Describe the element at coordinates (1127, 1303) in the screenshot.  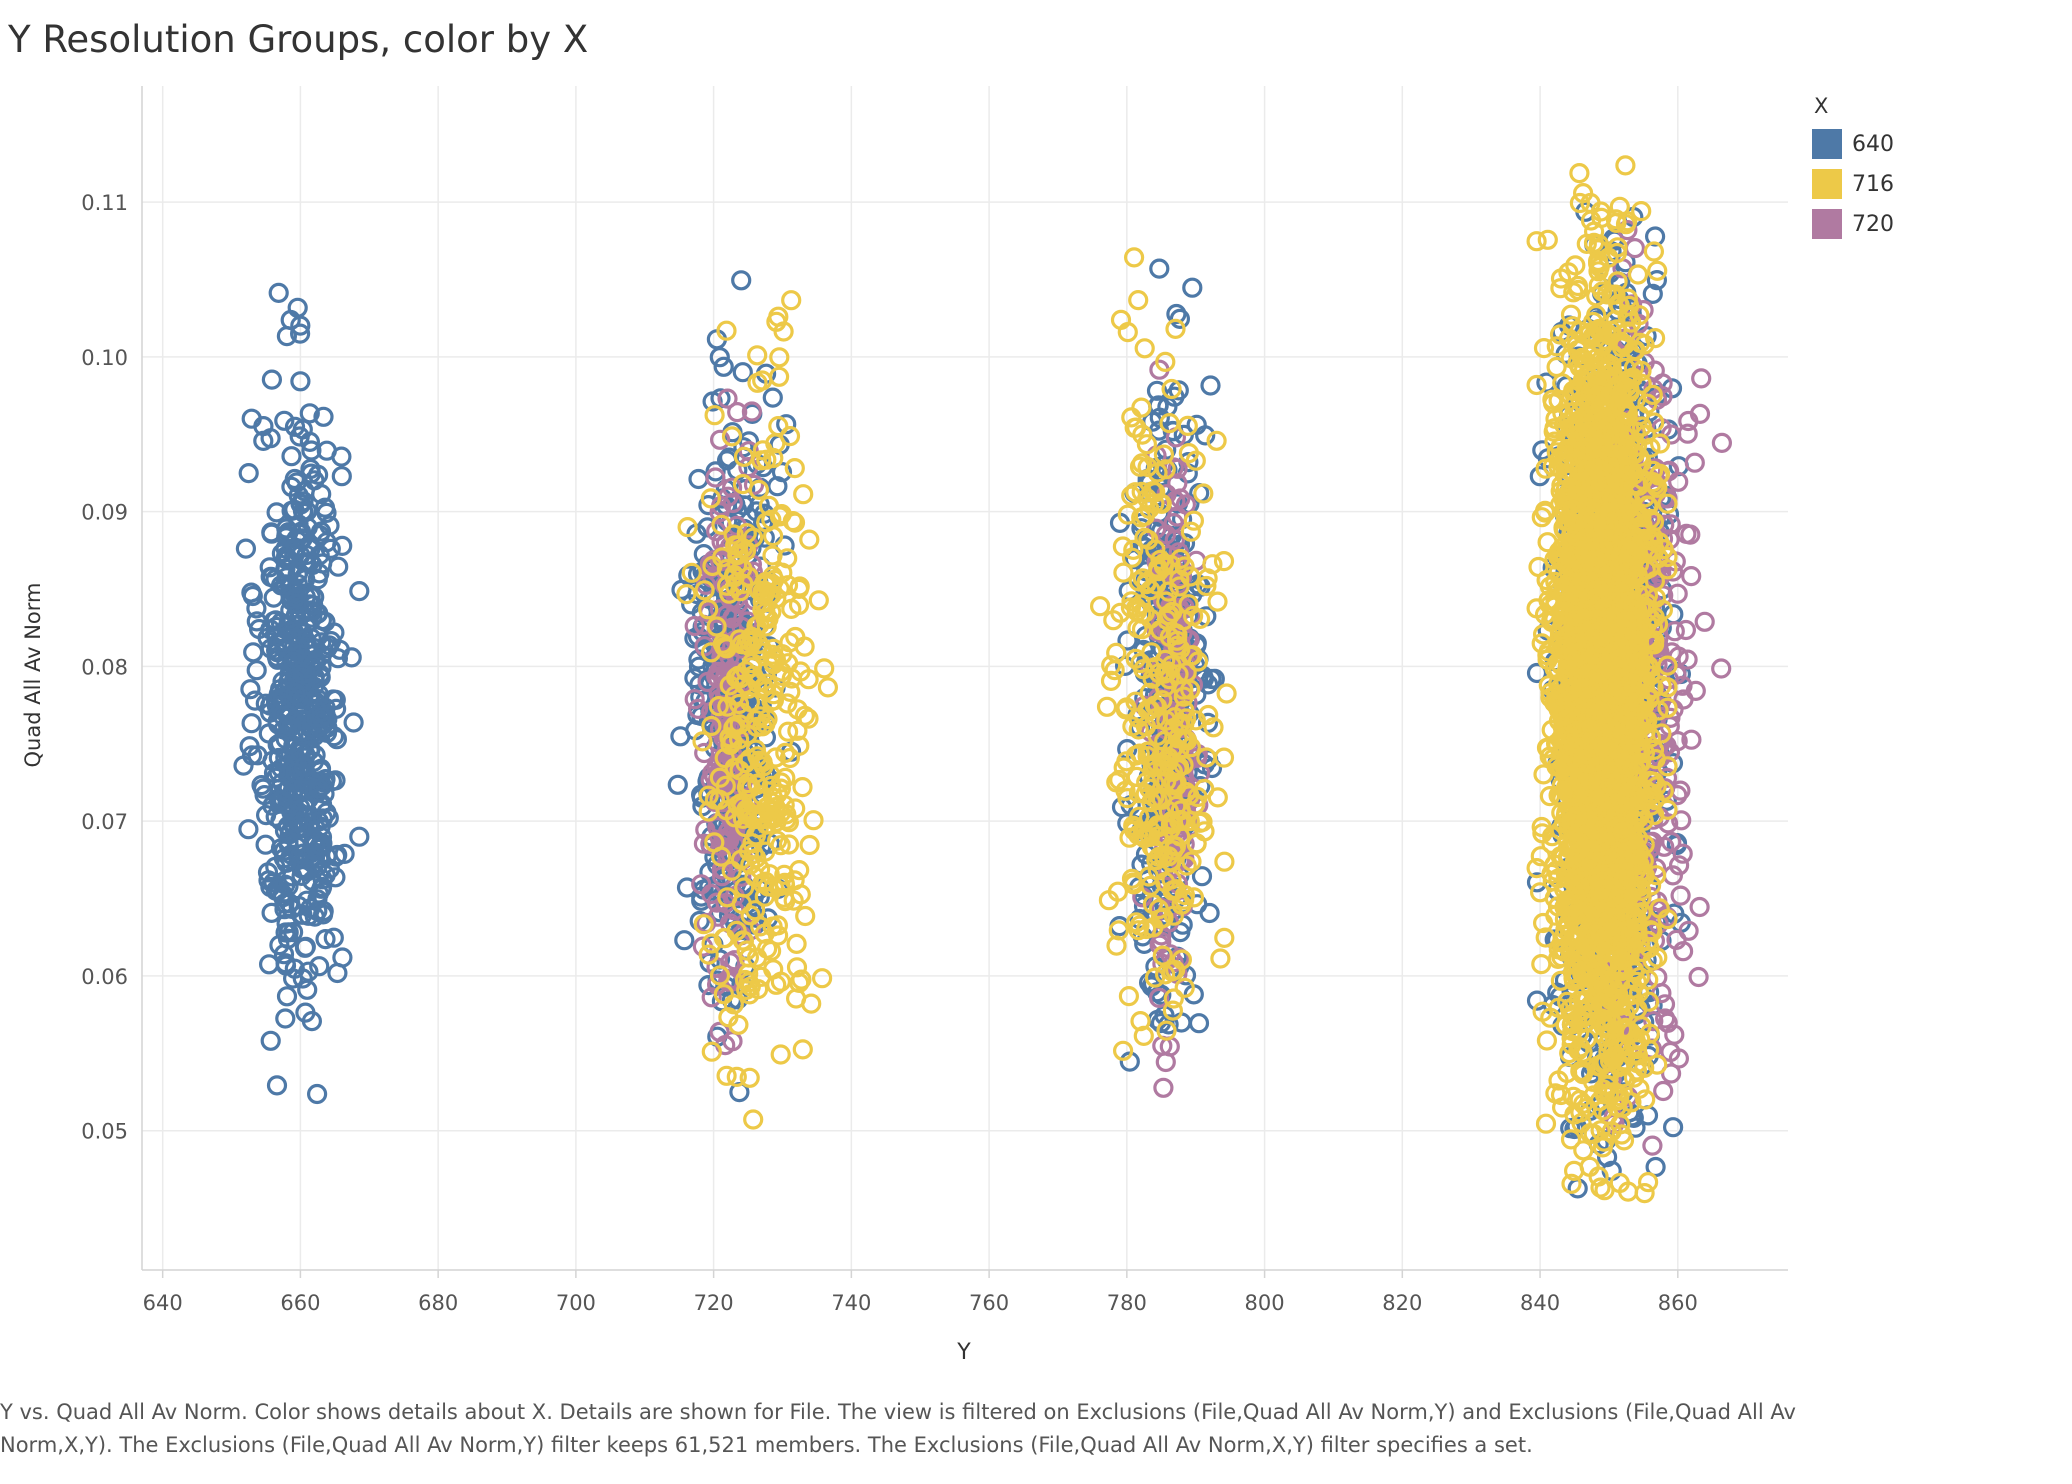
I see `x-tick-label: 780` at that location.